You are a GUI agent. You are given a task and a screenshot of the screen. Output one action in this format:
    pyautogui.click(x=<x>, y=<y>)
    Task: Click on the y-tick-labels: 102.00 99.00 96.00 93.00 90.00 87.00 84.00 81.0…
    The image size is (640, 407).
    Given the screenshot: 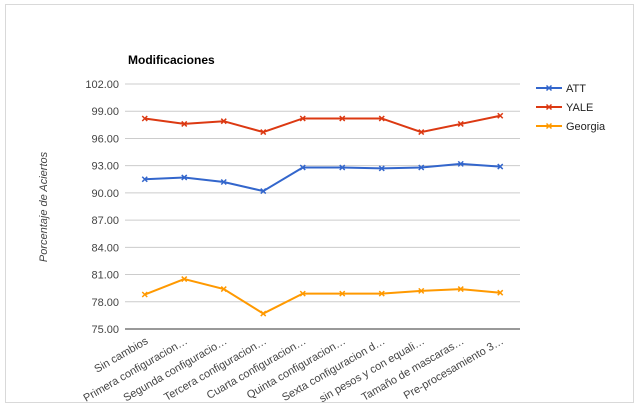 What is the action you would take?
    pyautogui.click(x=102, y=207)
    